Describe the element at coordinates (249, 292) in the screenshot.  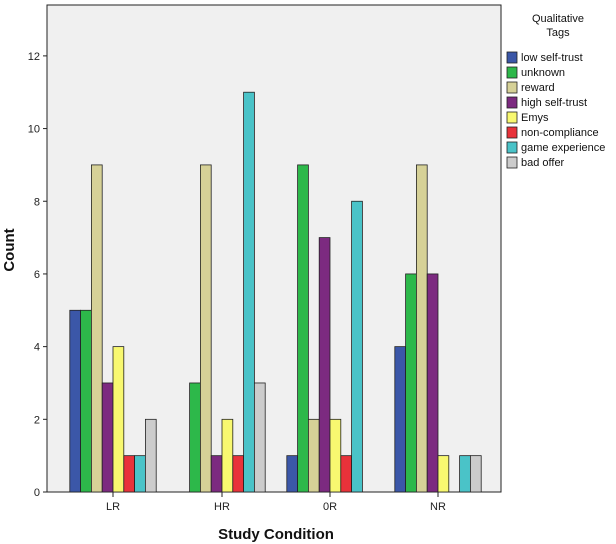
I see `bar-game-experience-HR` at that location.